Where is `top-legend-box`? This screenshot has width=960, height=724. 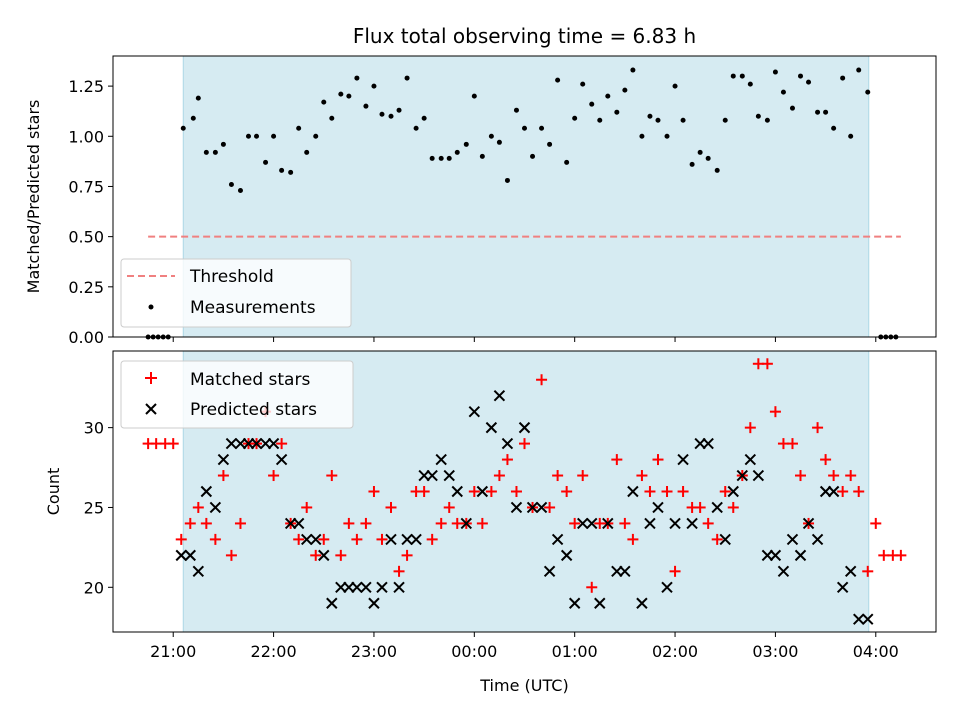 top-legend-box is located at coordinates (236, 293).